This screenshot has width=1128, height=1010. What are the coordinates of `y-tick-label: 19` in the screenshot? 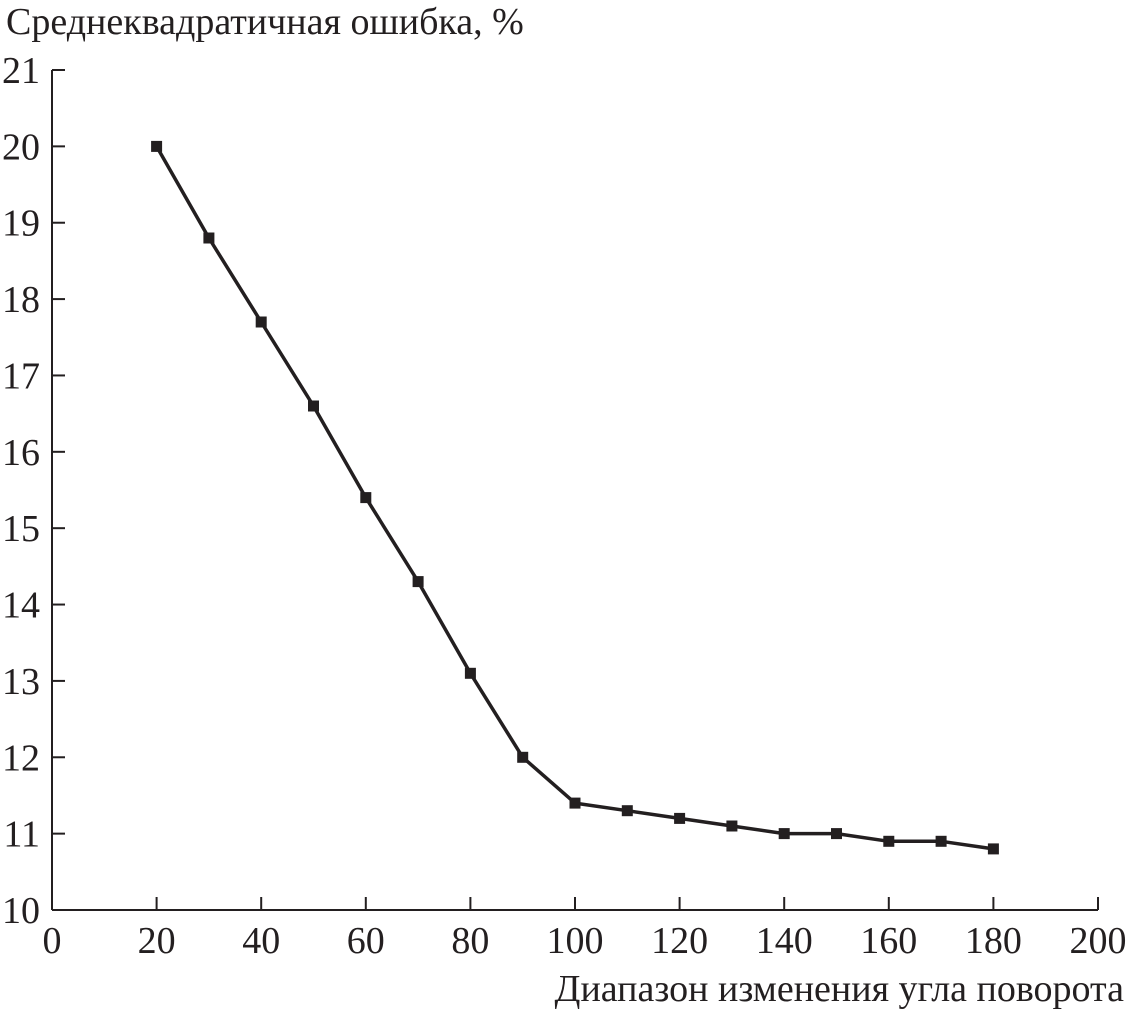 It's located at (21, 224).